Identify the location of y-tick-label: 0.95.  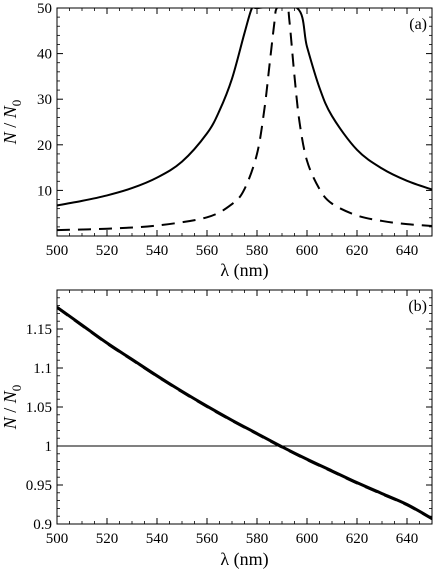
(39, 486).